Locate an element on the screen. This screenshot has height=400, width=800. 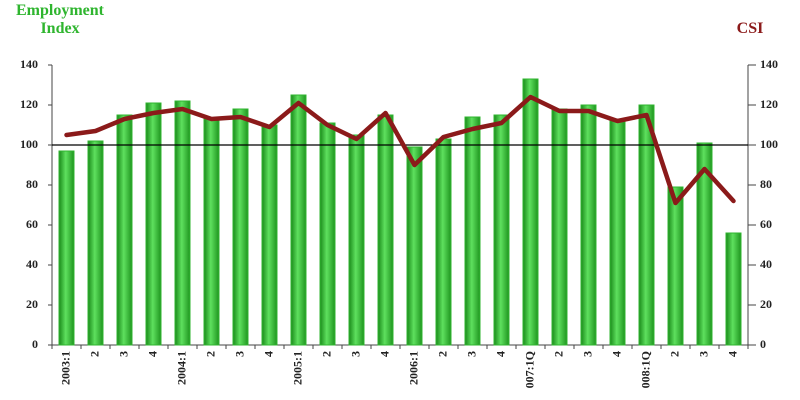
x-tick-label: 007:1Q is located at coordinates (529, 369).